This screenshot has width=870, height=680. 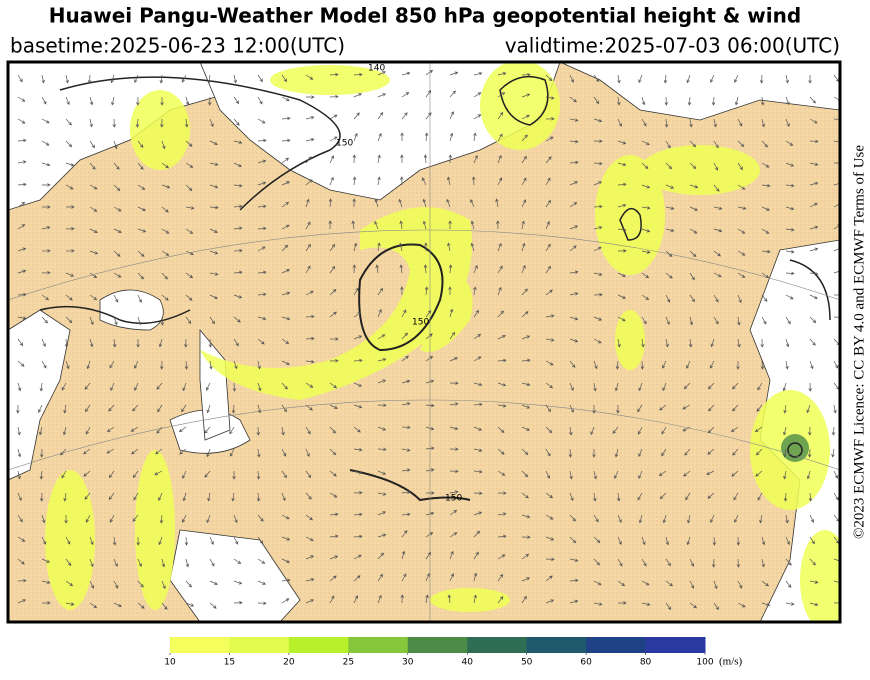 What do you see at coordinates (170, 663) in the screenshot?
I see `colorbar-tick-label: 10` at bounding box center [170, 663].